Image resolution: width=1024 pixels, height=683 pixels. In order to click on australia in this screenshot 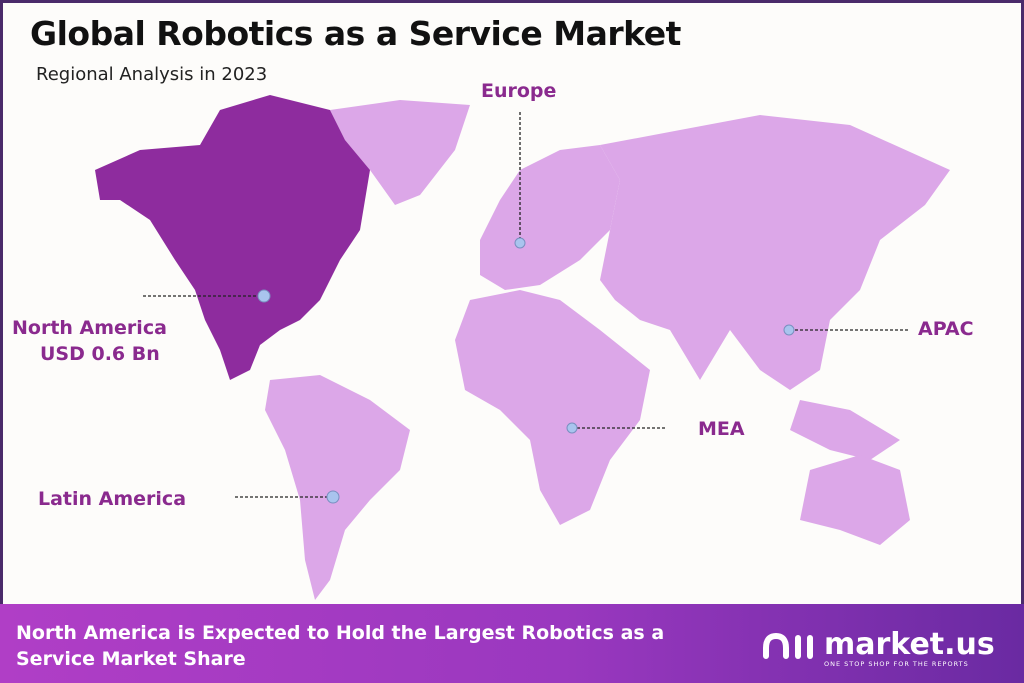, I will do `click(855, 500)`.